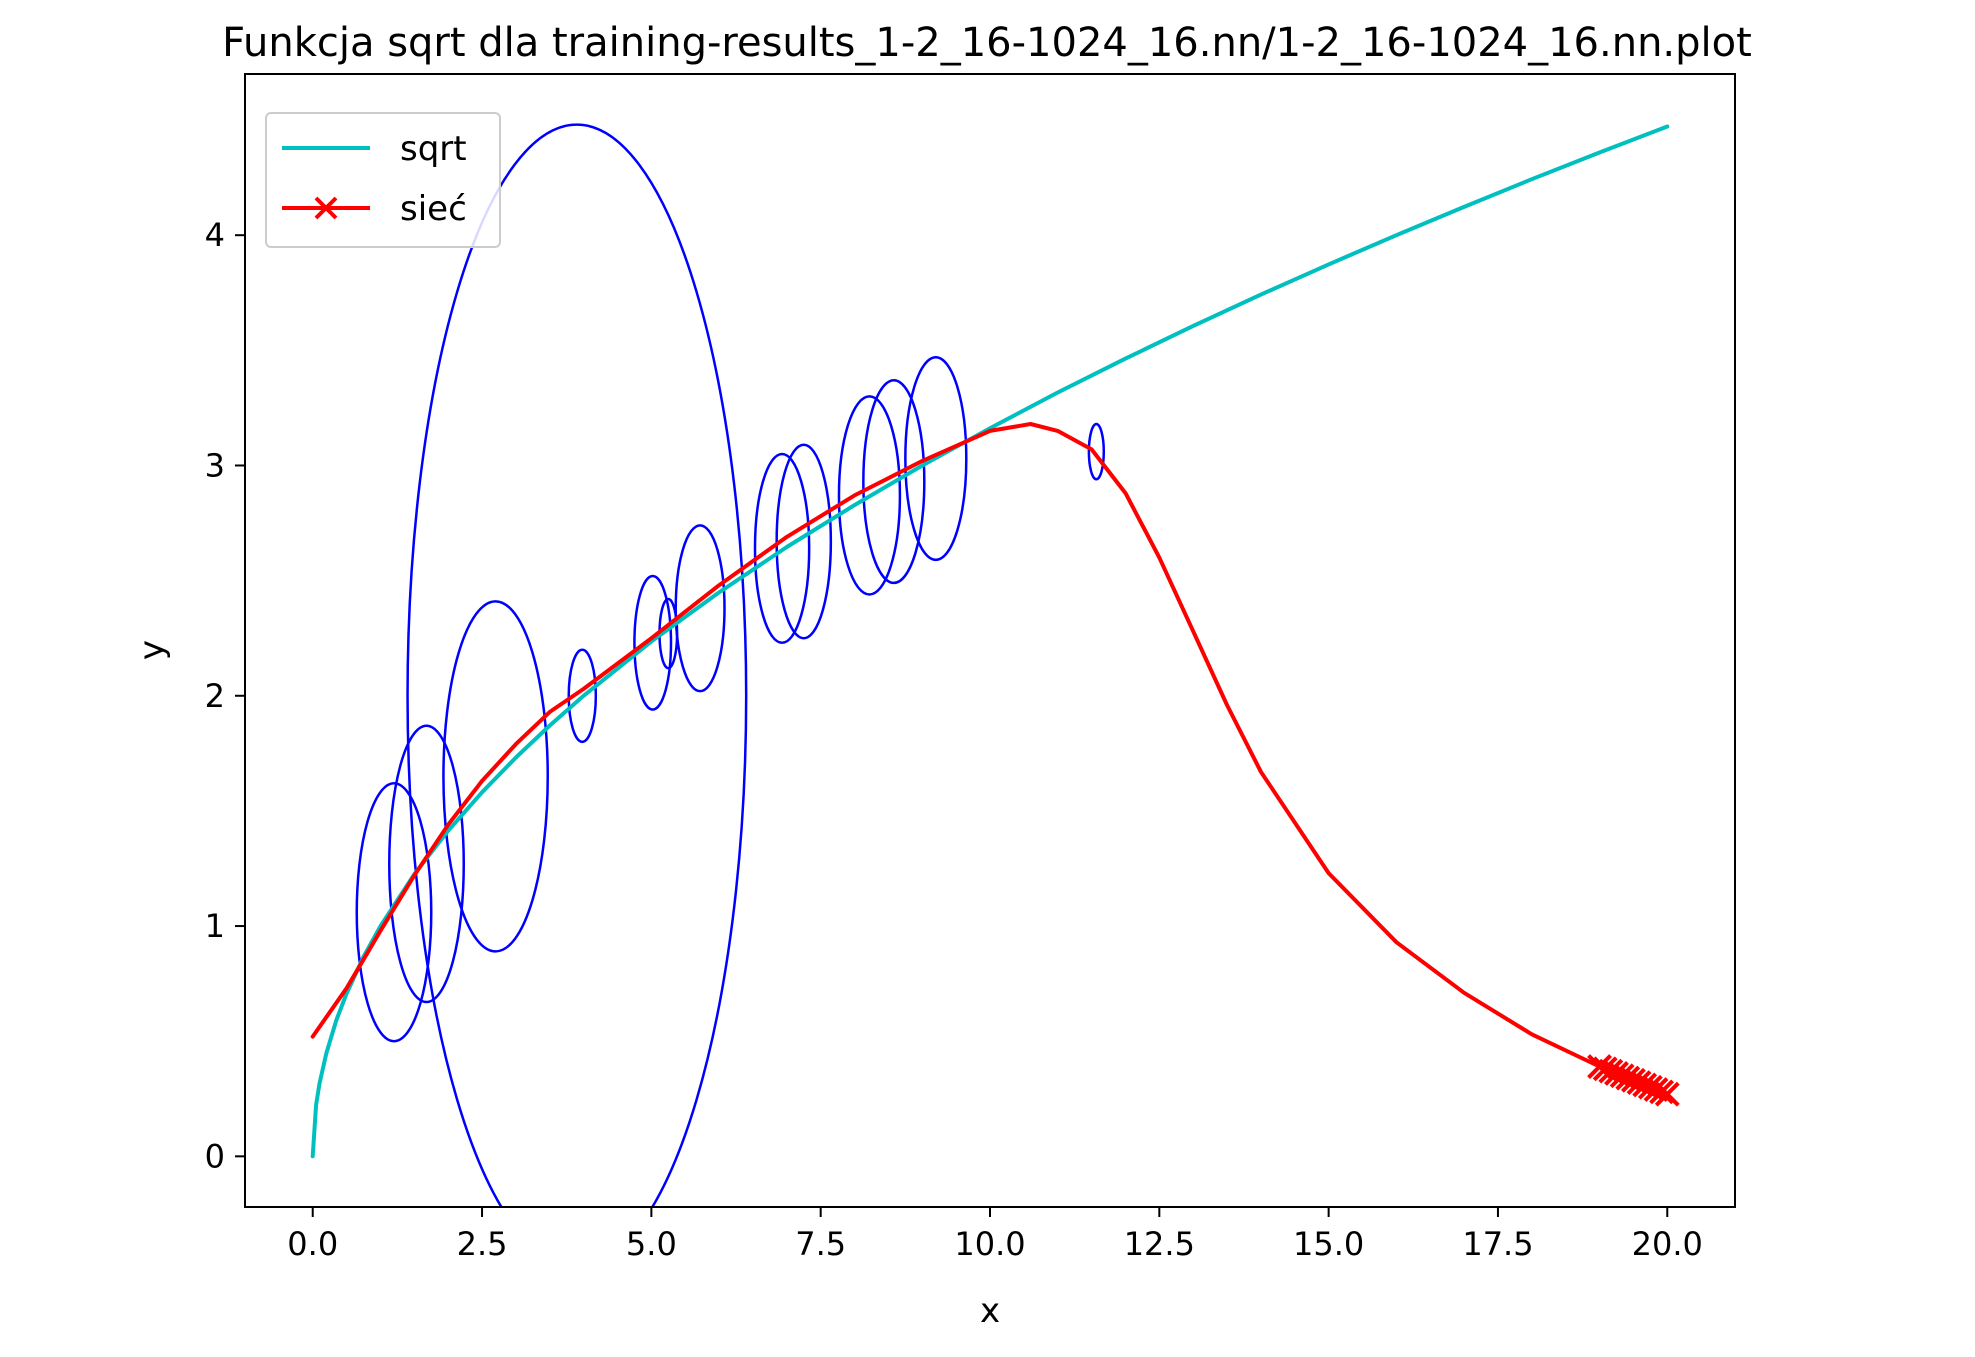 The width and height of the screenshot is (1975, 1357). Describe the element at coordinates (1633, 1080) in the screenshot. I see `markers-layer` at that location.